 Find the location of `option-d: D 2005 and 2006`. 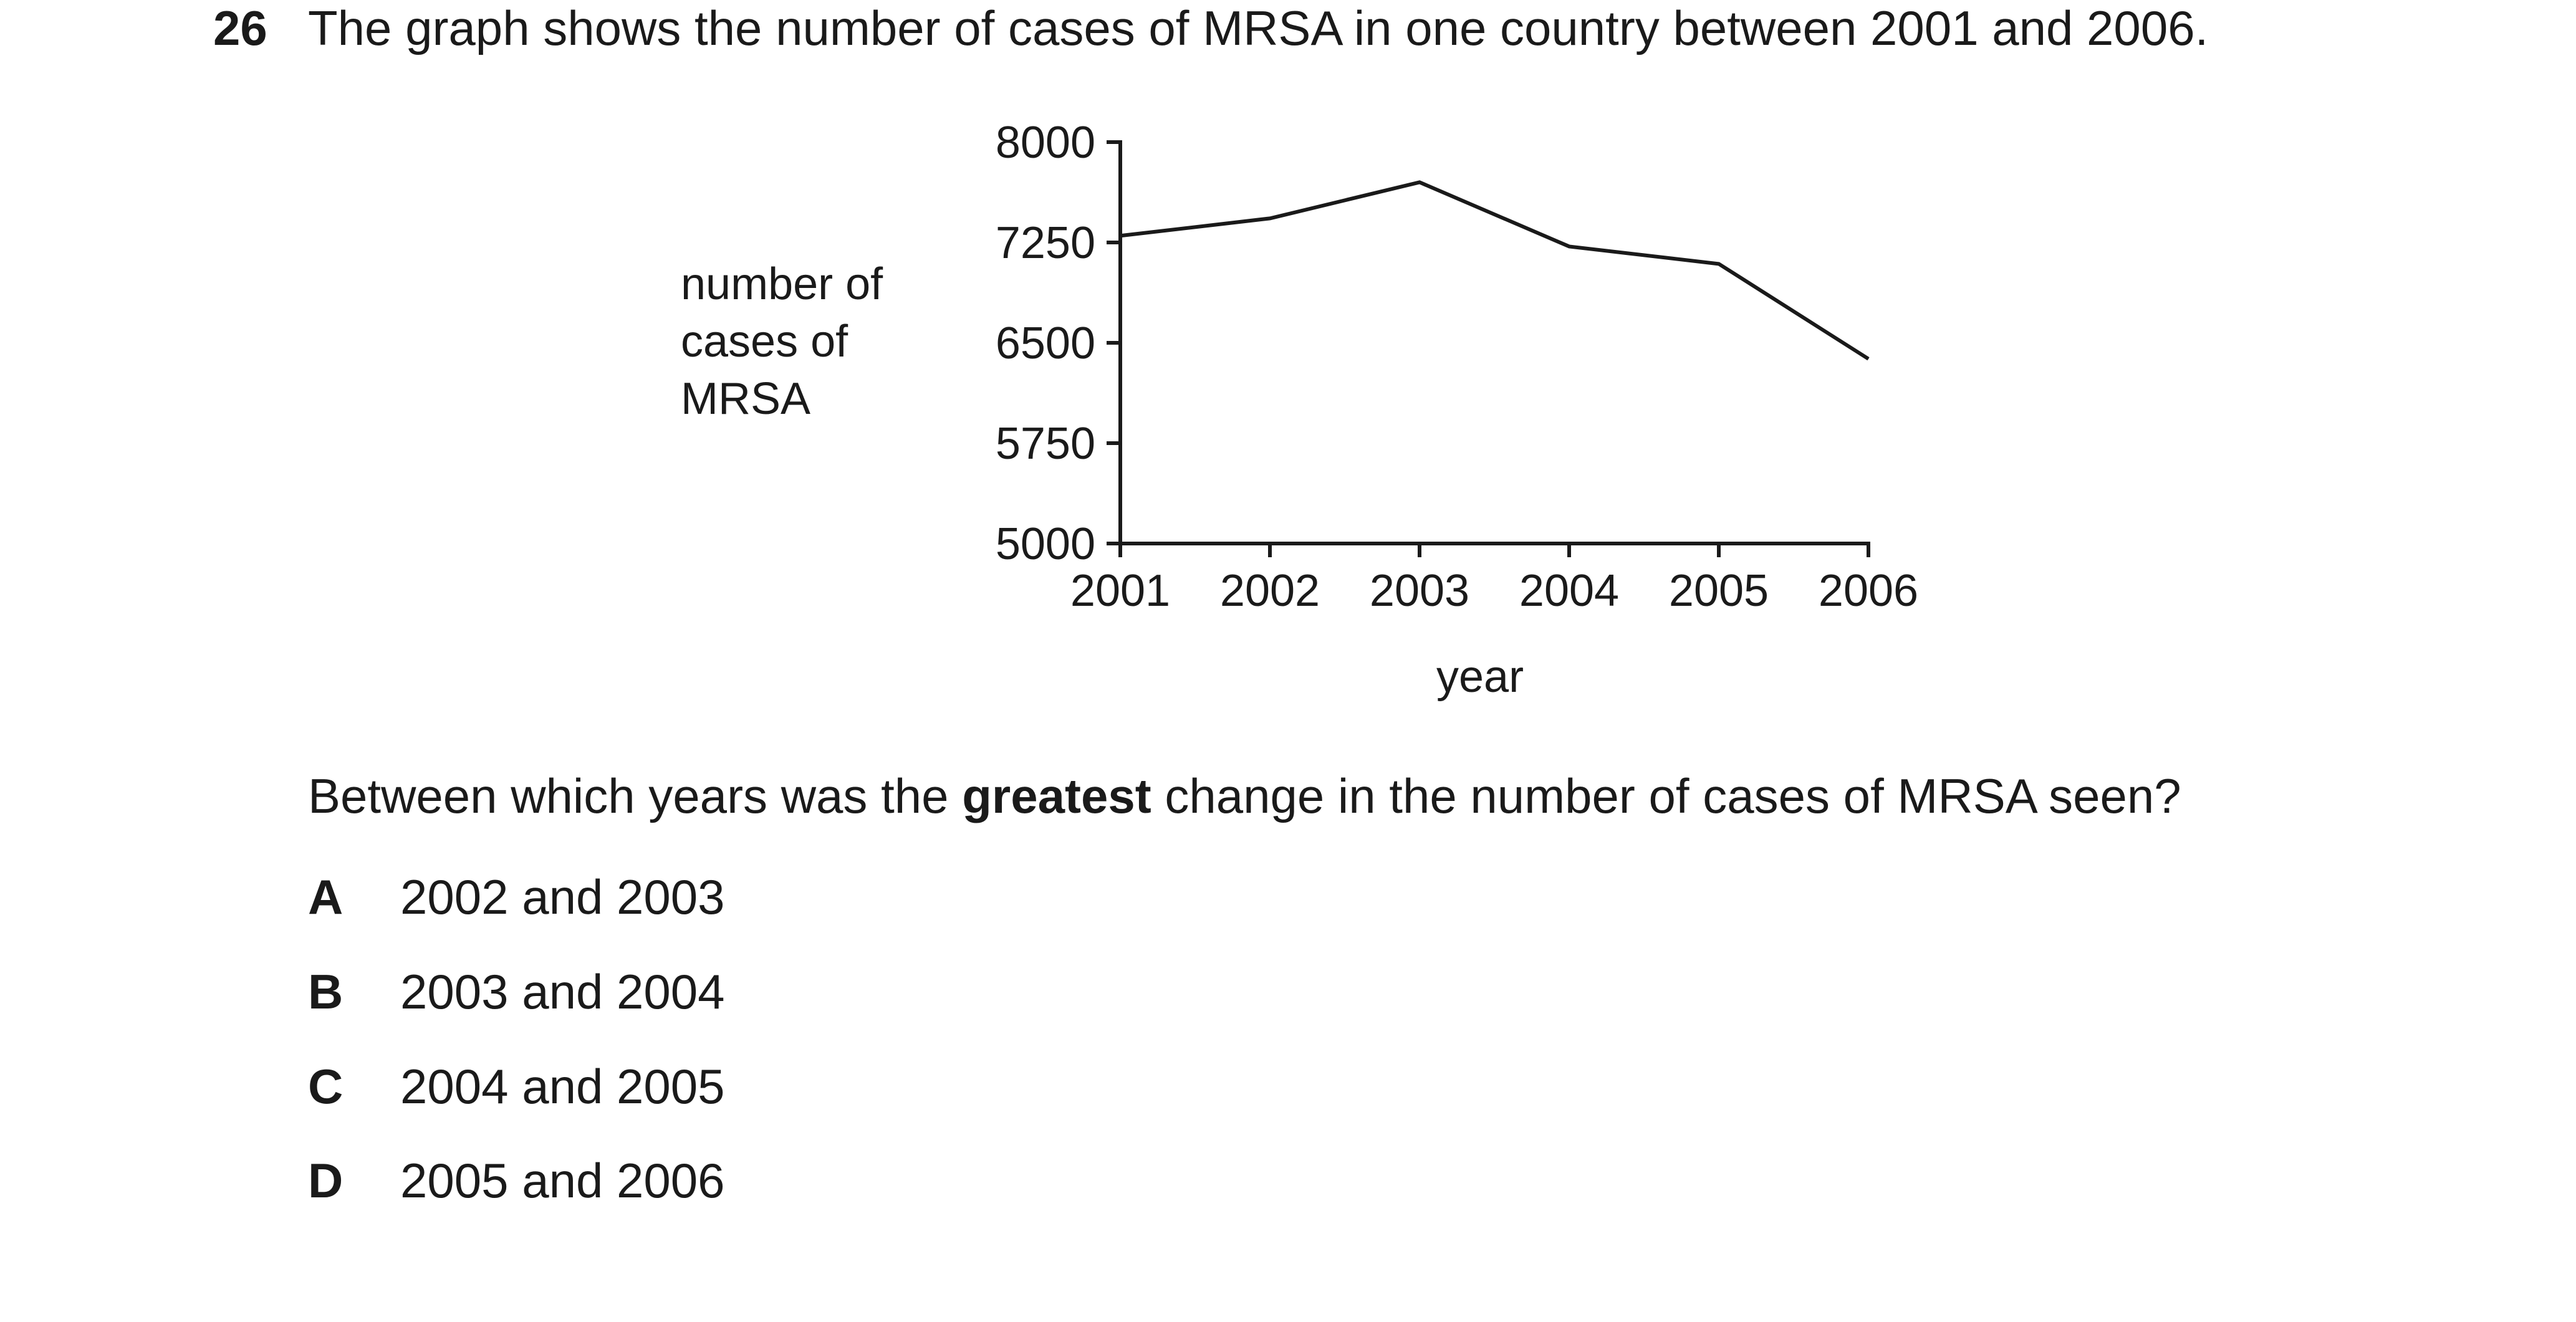

option-d: D 2005 and 2006 is located at coordinates (516, 1180).